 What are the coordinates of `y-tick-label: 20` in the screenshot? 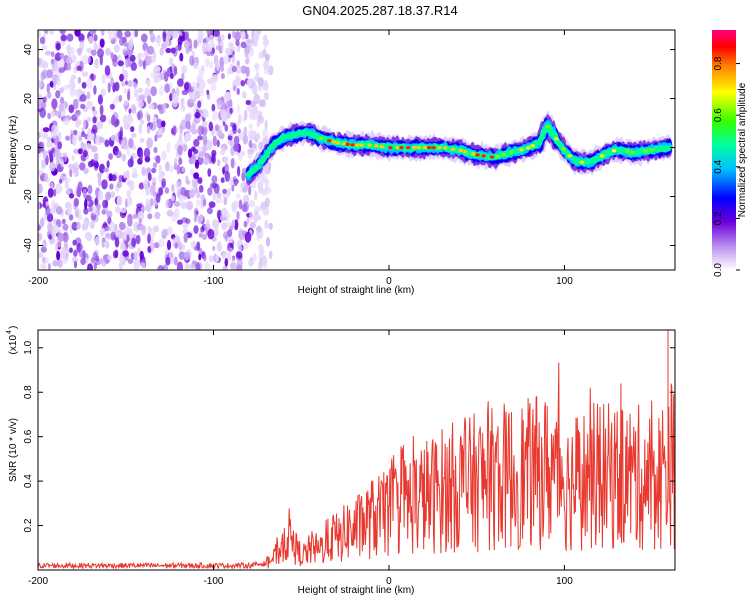 It's located at (28, 99).